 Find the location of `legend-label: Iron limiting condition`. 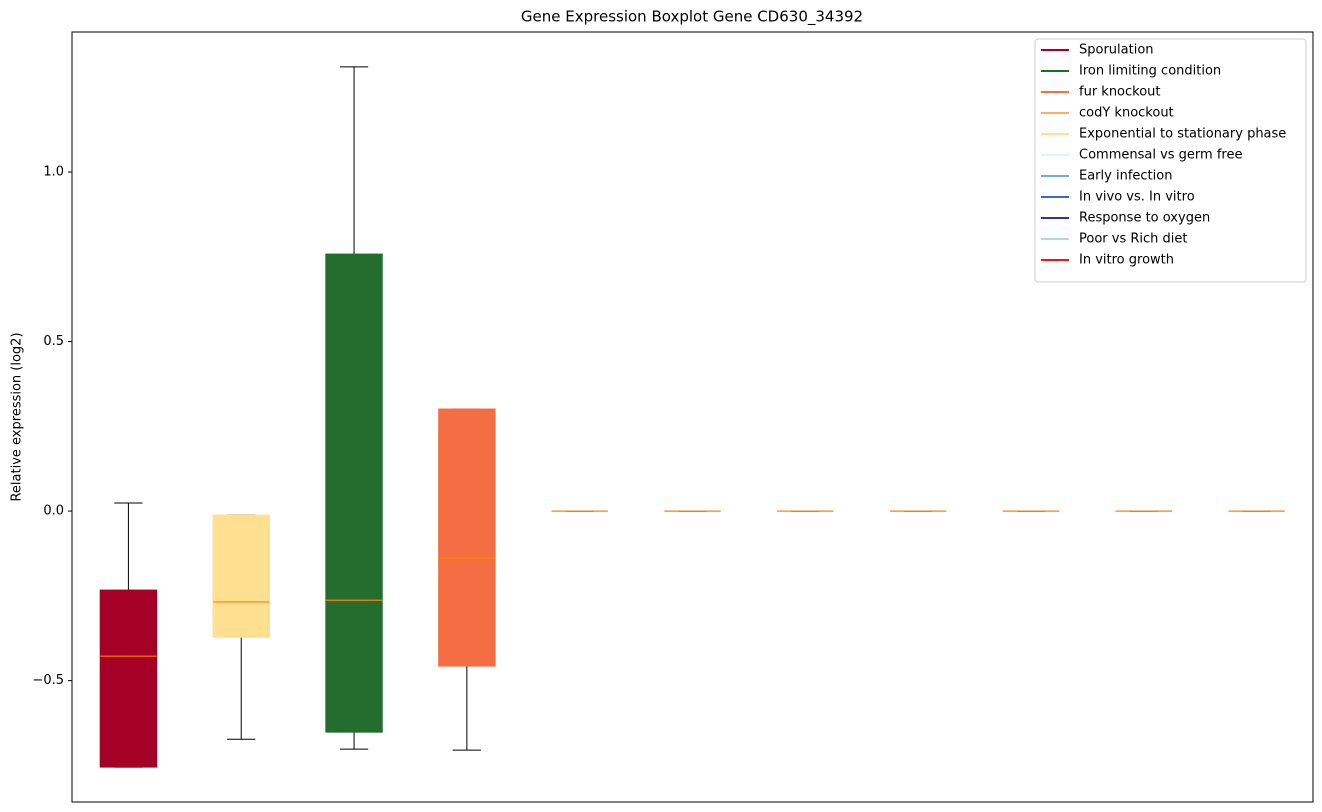

legend-label: Iron limiting condition is located at coordinates (1150, 71).